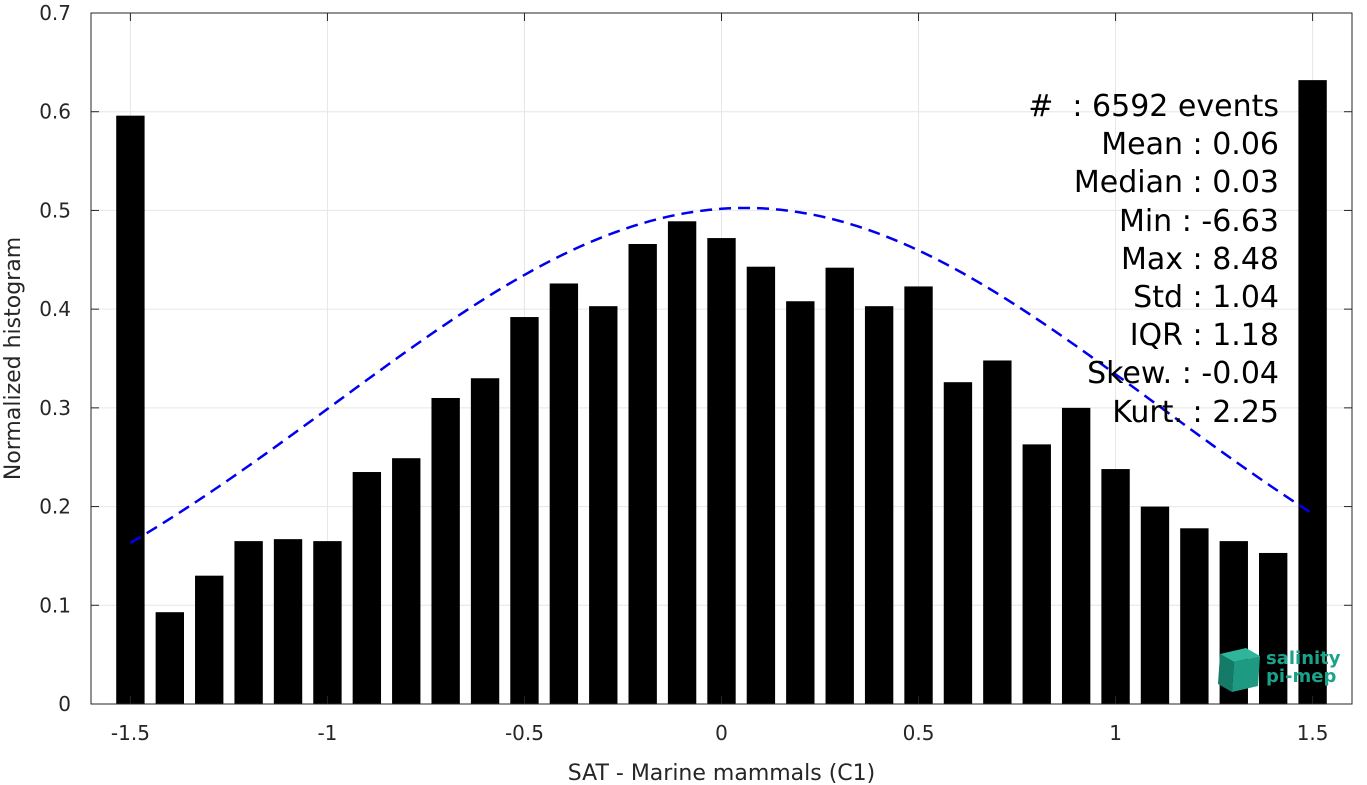 This screenshot has height=785, width=1367. What do you see at coordinates (55, 605) in the screenshot?
I see `y-tick-label: 0.1` at bounding box center [55, 605].